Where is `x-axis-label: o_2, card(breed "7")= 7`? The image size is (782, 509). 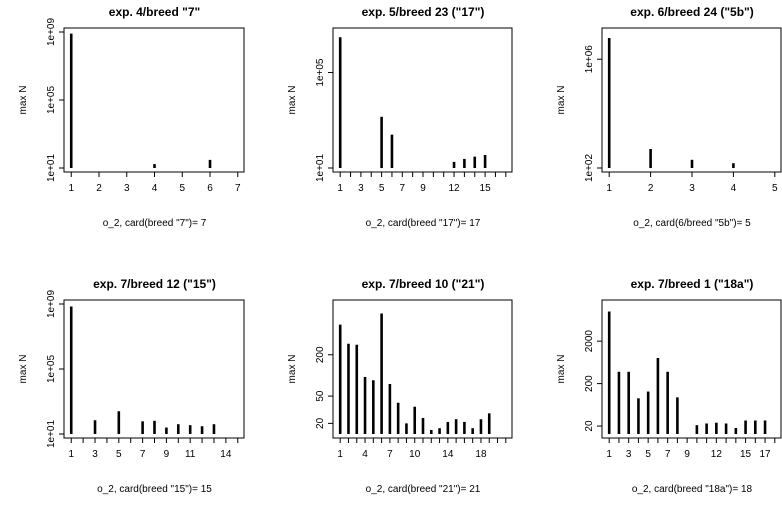 x-axis-label: o_2, card(breed "7")= 7 is located at coordinates (155, 223).